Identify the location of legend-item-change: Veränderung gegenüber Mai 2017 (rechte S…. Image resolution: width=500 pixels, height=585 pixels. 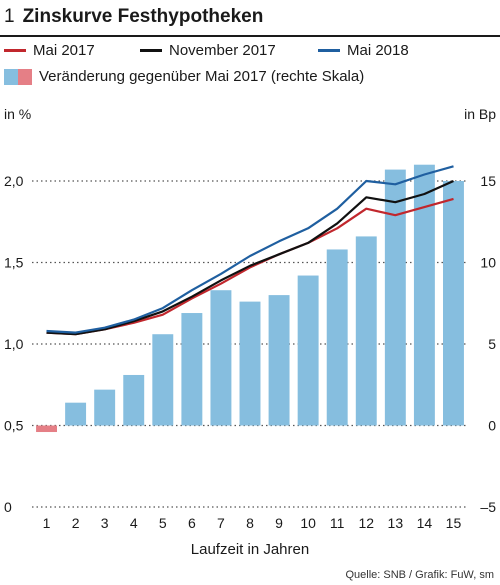
(184, 76).